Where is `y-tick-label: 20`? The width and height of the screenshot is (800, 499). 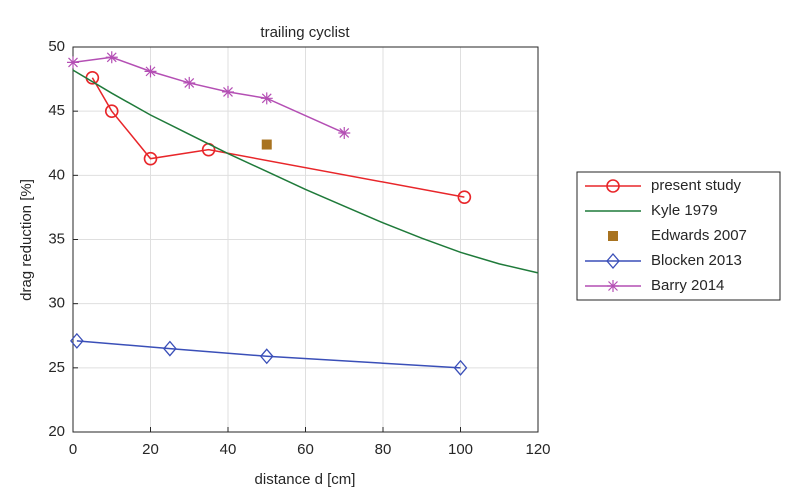
y-tick-label: 20 is located at coordinates (56, 431).